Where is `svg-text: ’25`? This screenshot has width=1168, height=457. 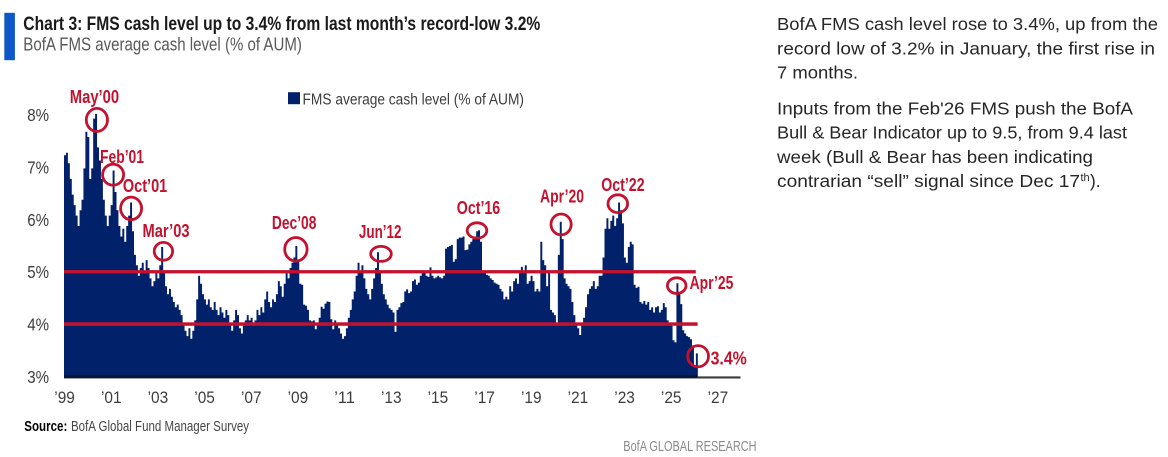
svg-text: ’25 is located at coordinates (671, 397).